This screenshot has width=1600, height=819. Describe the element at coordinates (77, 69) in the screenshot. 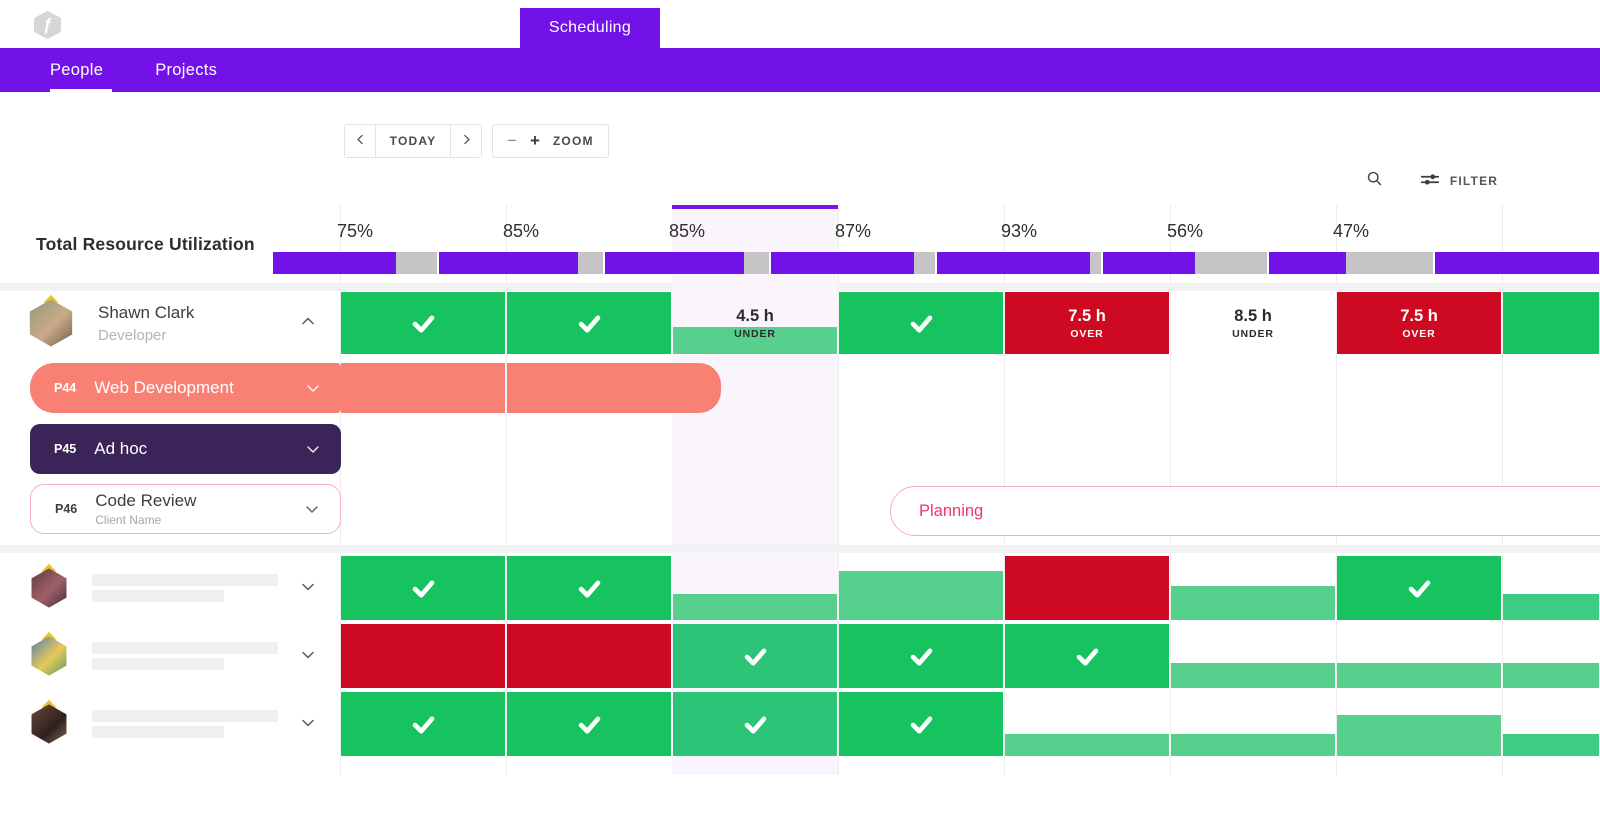

I see `nav-item-people: People` at that location.